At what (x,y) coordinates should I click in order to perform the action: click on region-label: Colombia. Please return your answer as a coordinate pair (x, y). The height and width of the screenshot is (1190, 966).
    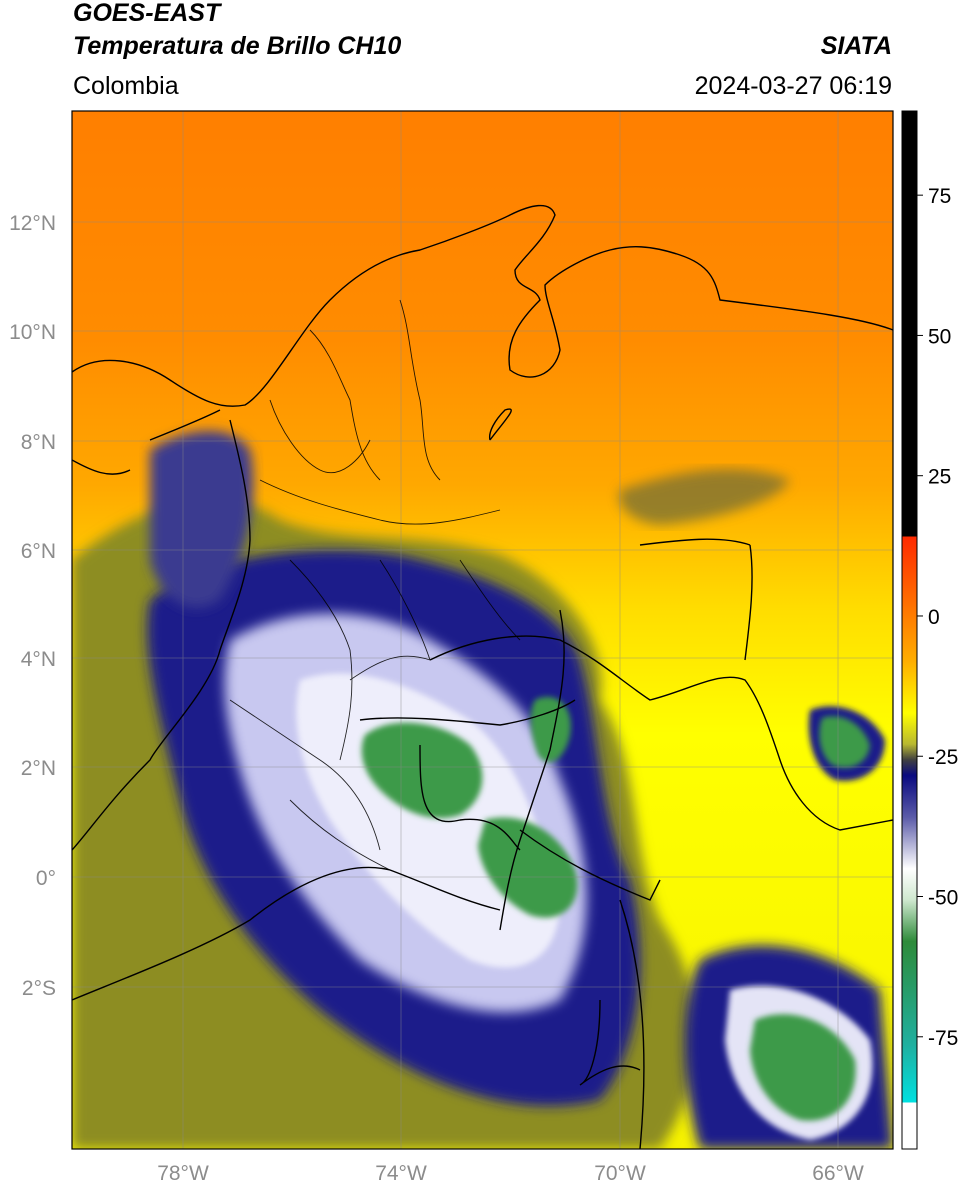
    Looking at the image, I should click on (126, 86).